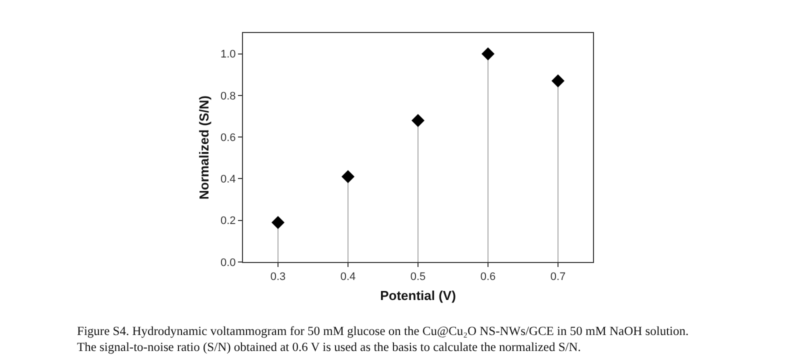 Image resolution: width=800 pixels, height=361 pixels. I want to click on y-tick-label: 0.0, so click(228, 262).